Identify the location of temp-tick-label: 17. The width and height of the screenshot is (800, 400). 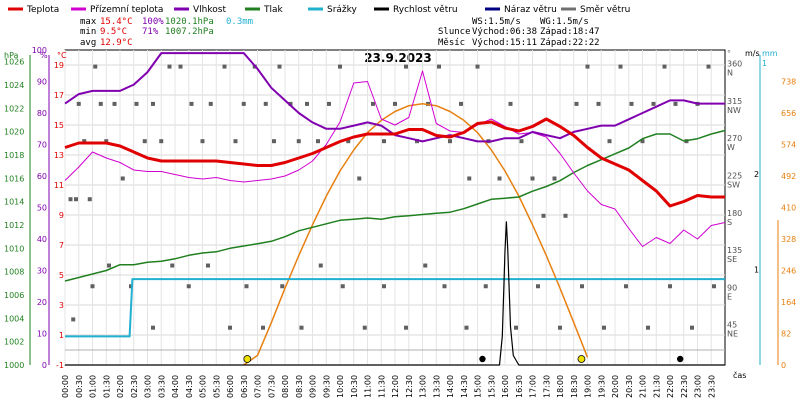
(59, 95).